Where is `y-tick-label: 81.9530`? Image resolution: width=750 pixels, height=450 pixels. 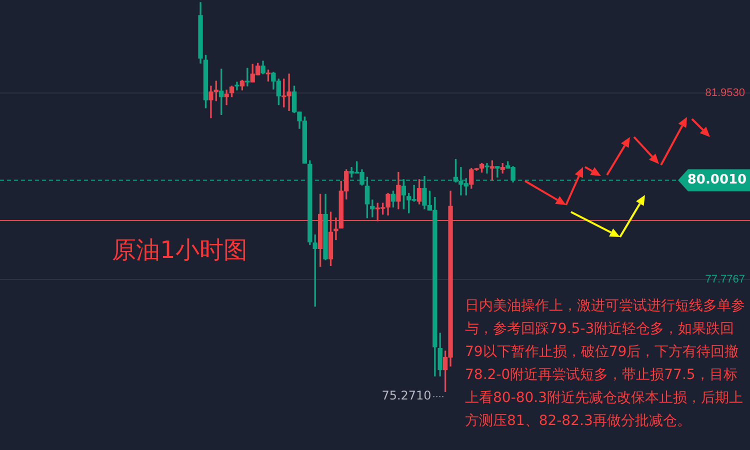 y-tick-label: 81.9530 is located at coordinates (725, 93).